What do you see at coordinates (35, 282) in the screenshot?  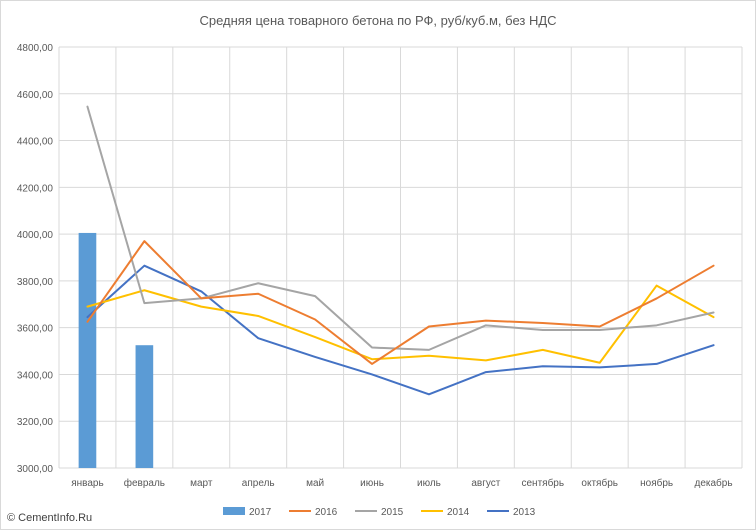 I see `y-tick-label: 3800,00` at bounding box center [35, 282].